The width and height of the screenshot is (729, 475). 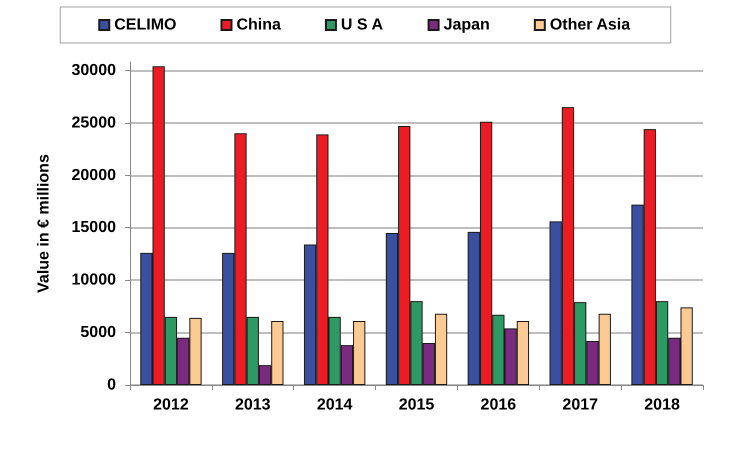 I want to click on legend-label: U S A, so click(x=362, y=25).